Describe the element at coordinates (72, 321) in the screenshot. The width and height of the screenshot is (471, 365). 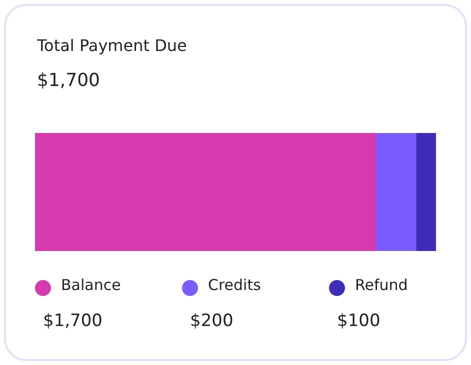
I see `text: $1,700` at that location.